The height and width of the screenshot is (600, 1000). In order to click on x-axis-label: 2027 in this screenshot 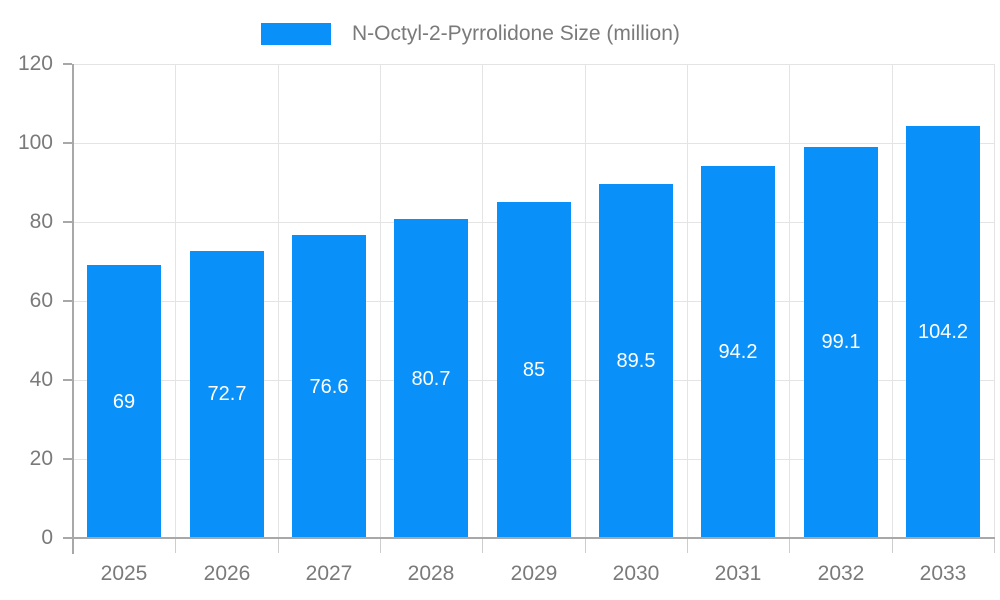, I will do `click(329, 573)`.